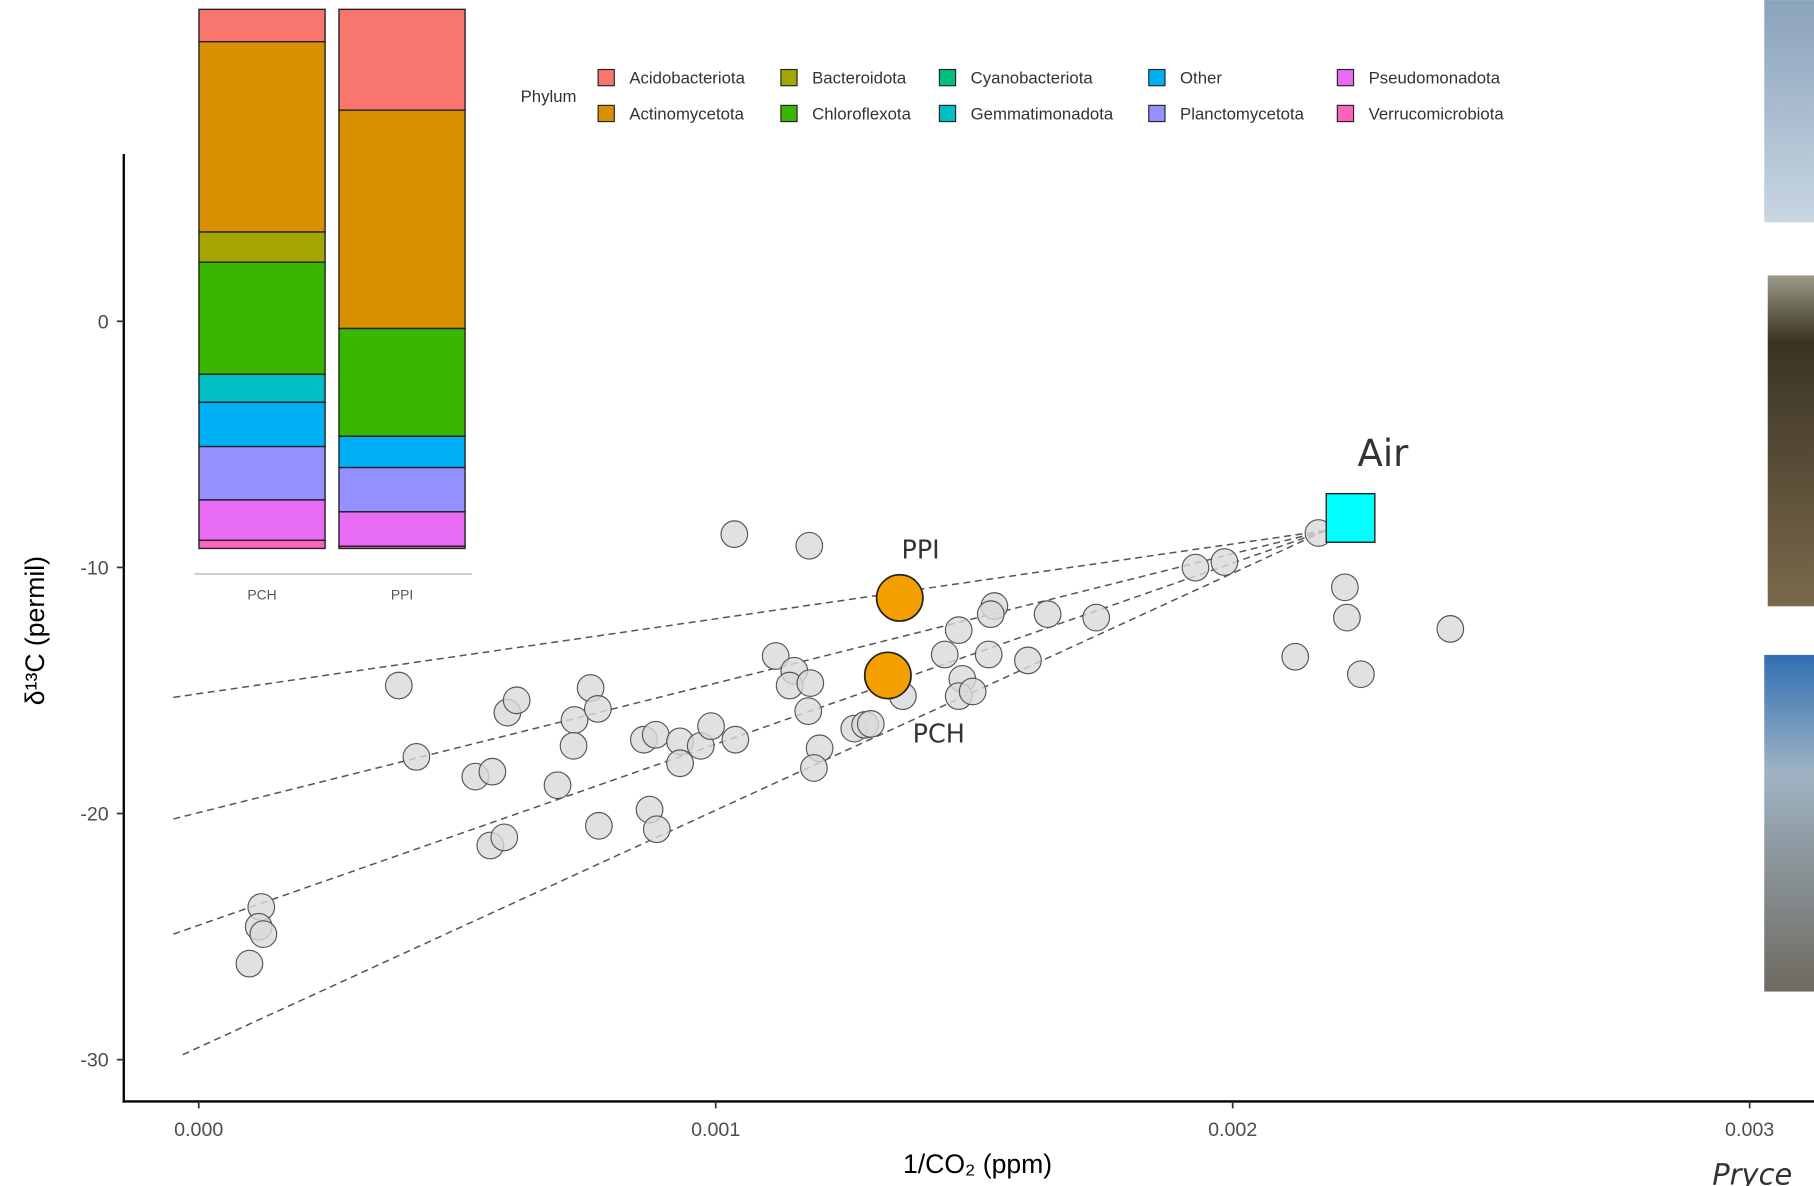  Describe the element at coordinates (549, 96) in the screenshot. I see `legend-title: Phylum` at that location.